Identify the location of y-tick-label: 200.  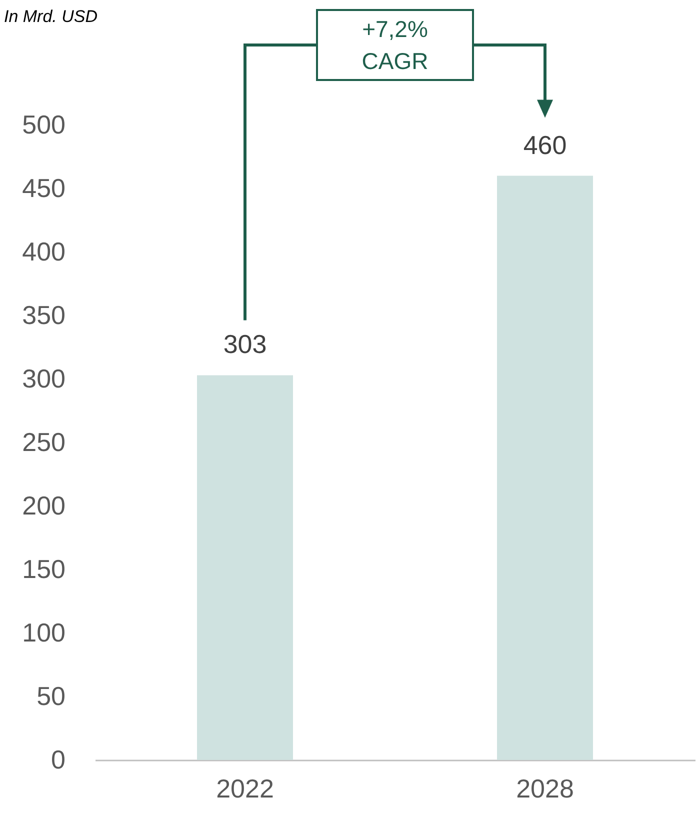
(44, 505).